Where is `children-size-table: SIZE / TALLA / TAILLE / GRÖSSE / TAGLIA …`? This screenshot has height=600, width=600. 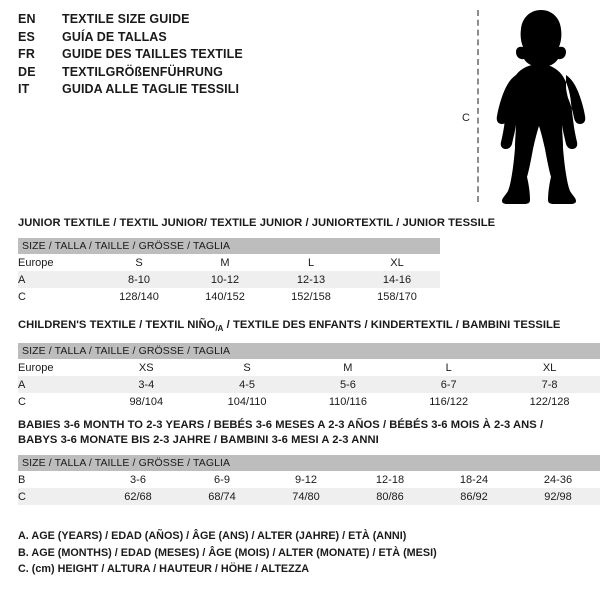 children-size-table: SIZE / TALLA / TAILLE / GRÖSSE / TAGLIA … is located at coordinates (309, 376).